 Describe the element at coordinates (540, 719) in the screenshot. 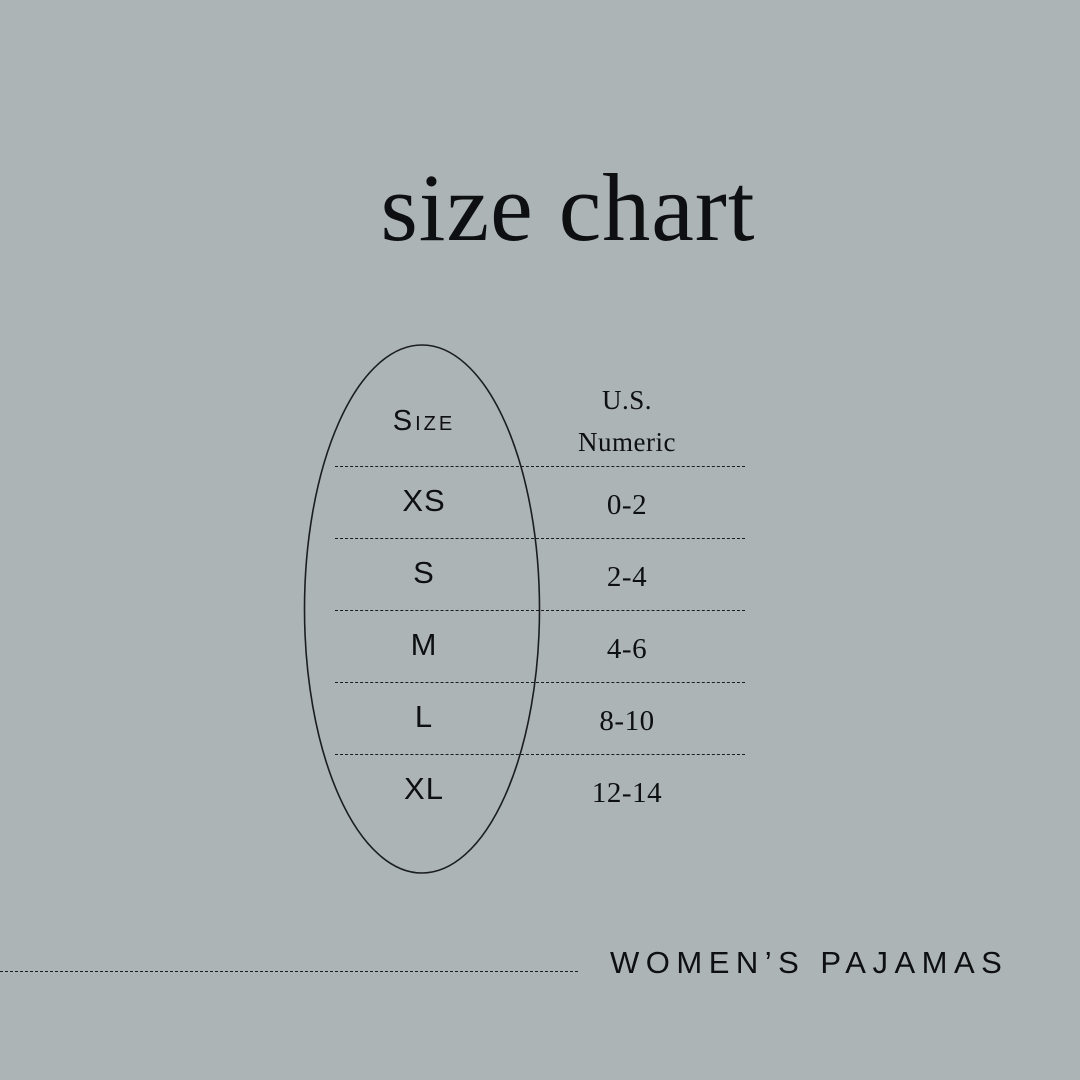

I see `table-row: L 8-10` at that location.